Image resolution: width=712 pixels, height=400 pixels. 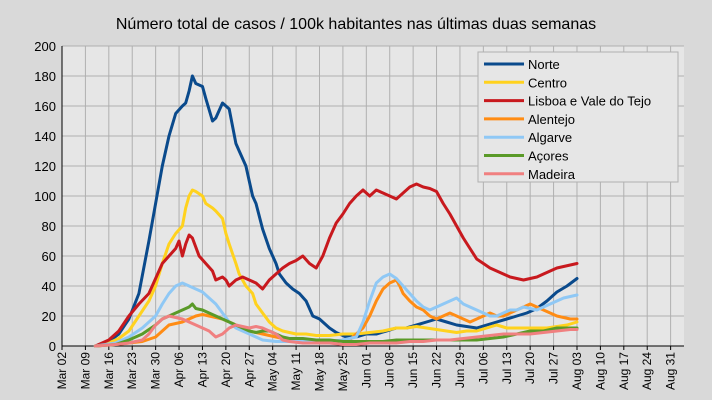 I want to click on x-tick-label: Jul 13, so click(x=507, y=368).